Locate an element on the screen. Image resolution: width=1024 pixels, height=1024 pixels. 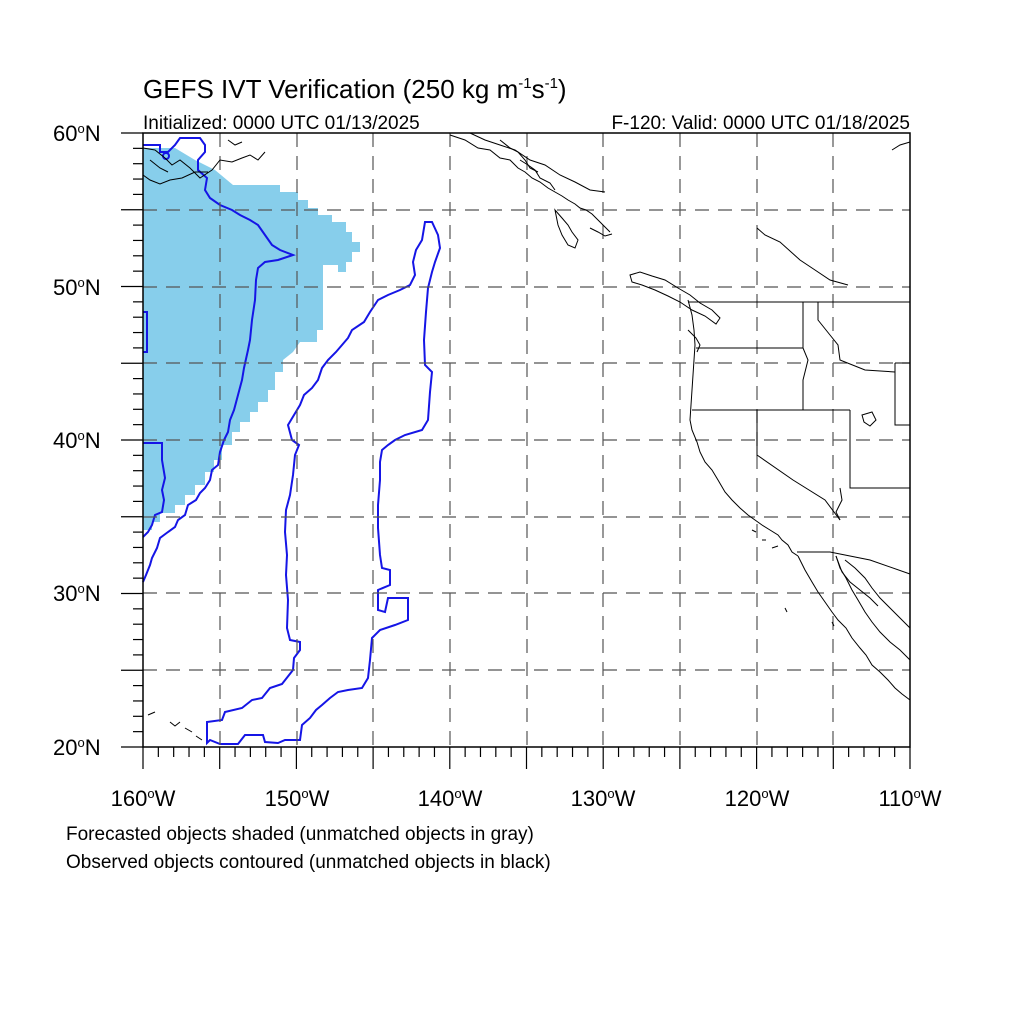
baja-california is located at coordinates (854, 628).